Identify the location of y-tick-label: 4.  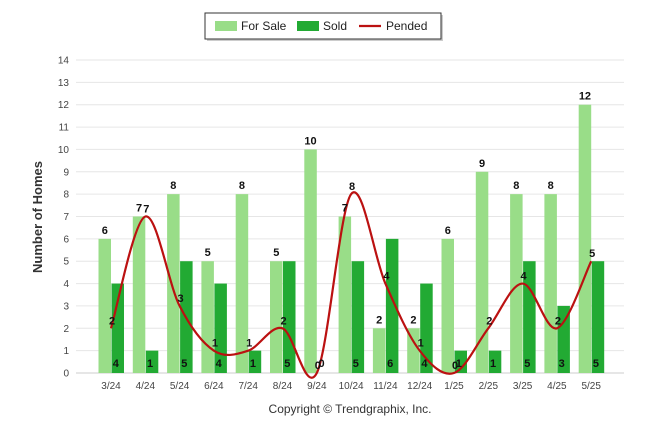
(66, 284).